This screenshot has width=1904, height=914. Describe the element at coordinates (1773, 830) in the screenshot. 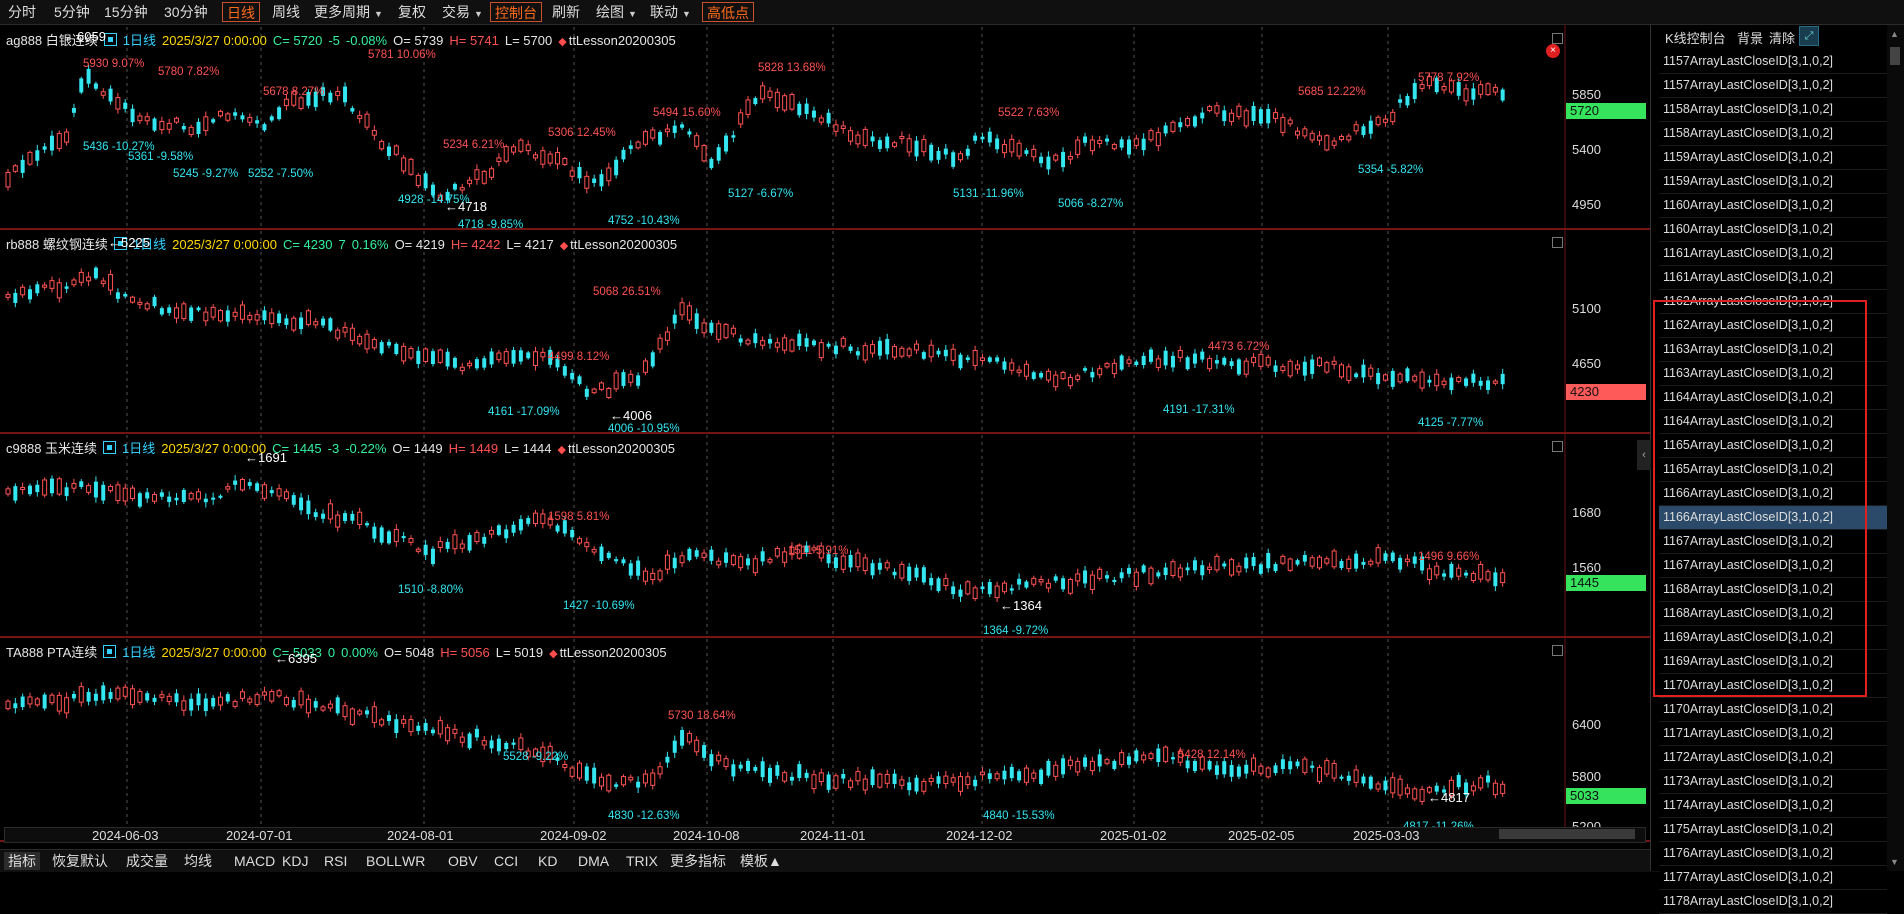

I see `console-log-item: 1175ArrayLastCloseID[3,1,0,2]` at that location.